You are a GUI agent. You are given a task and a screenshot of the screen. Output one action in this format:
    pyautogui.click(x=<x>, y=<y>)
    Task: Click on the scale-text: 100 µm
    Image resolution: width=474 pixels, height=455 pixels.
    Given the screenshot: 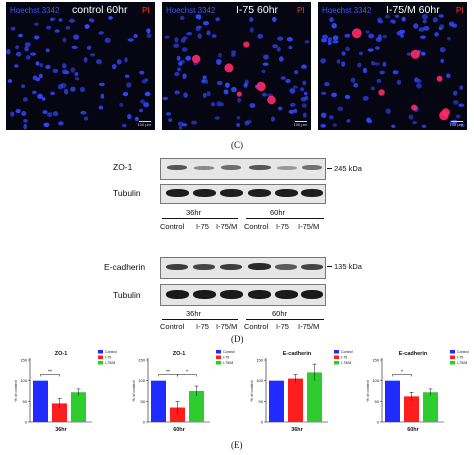 What is the action you would take?
    pyautogui.click(x=144, y=124)
    